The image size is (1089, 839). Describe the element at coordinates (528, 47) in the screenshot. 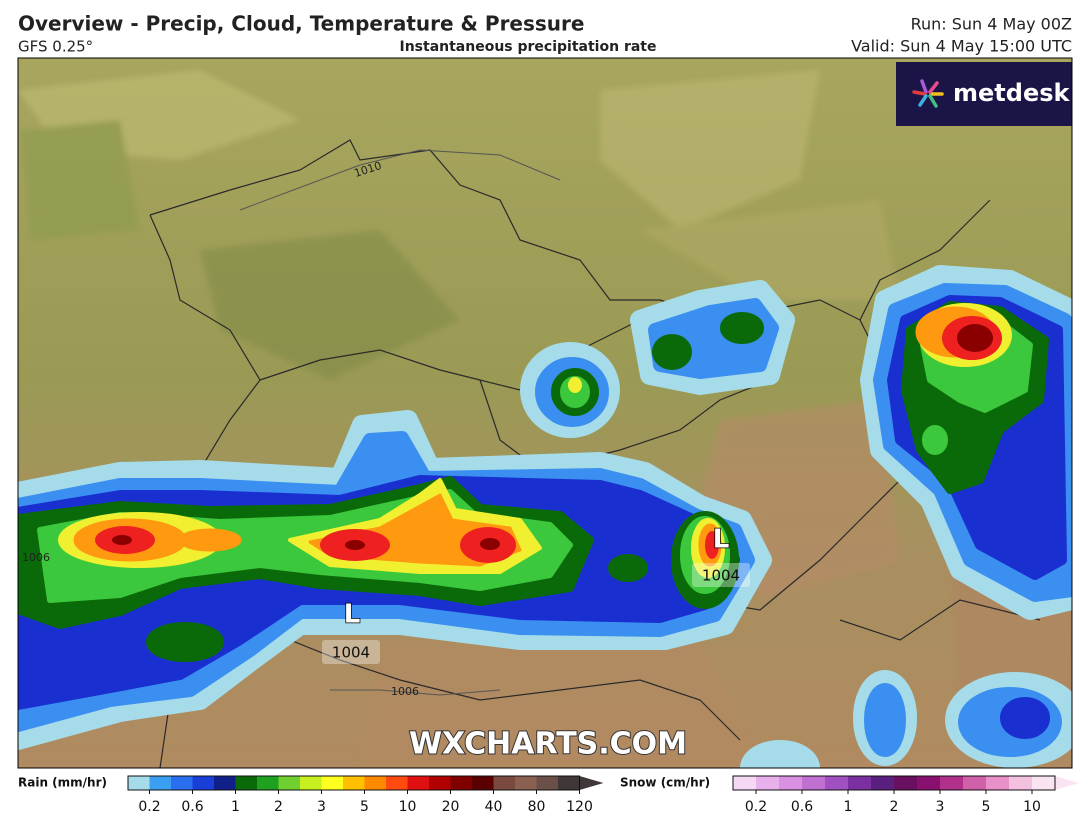

I see `subtitle: Instantaneous precipitation rate` at that location.